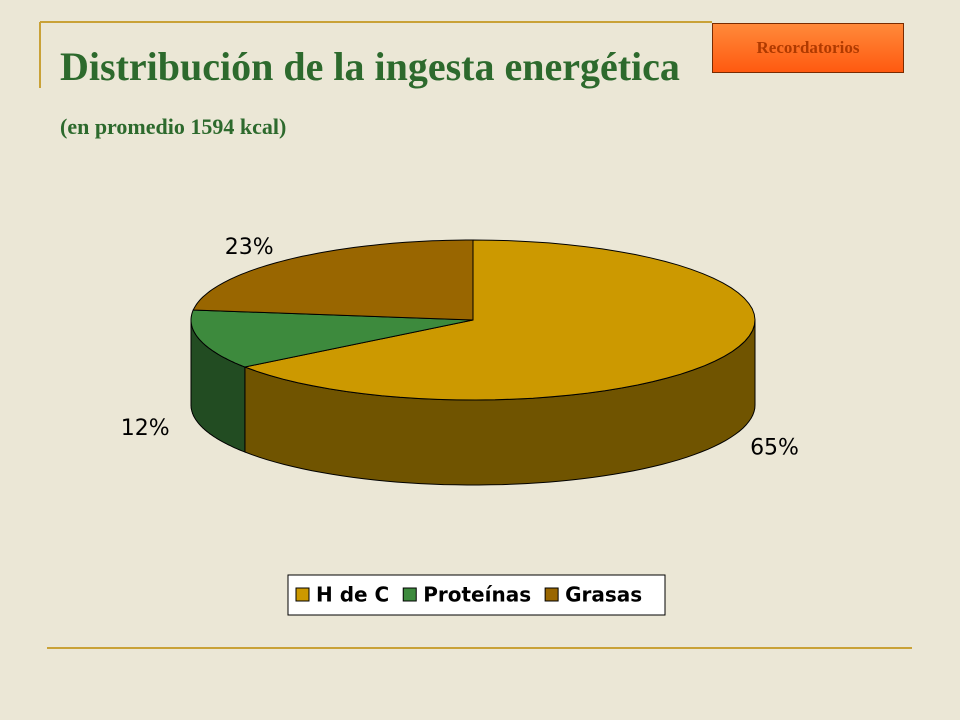  What do you see at coordinates (774, 448) in the screenshot?
I see `data-label: 65%` at bounding box center [774, 448].